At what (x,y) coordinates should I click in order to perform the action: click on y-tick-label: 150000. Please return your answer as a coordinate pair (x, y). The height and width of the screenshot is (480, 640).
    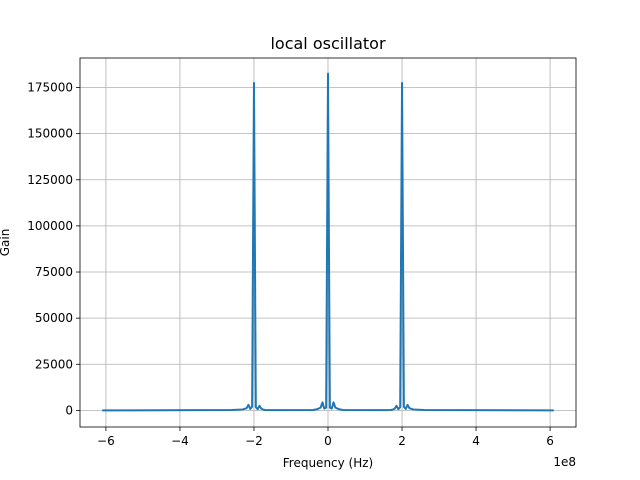
    Looking at the image, I should click on (50, 134).